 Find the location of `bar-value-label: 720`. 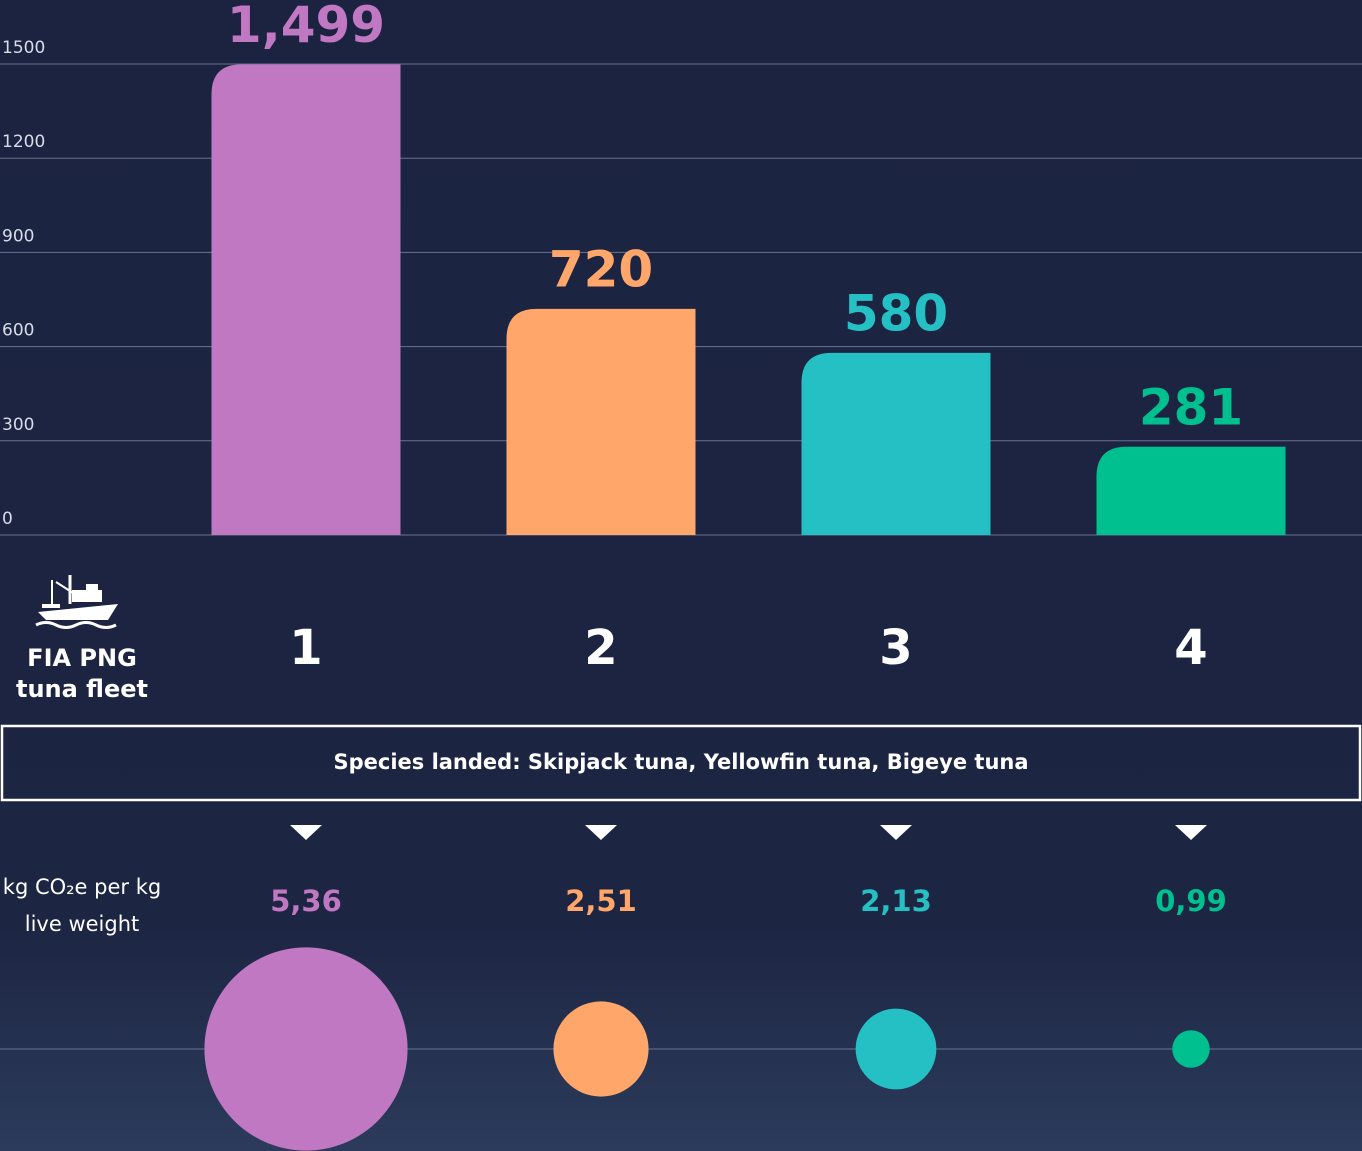

bar-value-label: 720 is located at coordinates (601, 269).